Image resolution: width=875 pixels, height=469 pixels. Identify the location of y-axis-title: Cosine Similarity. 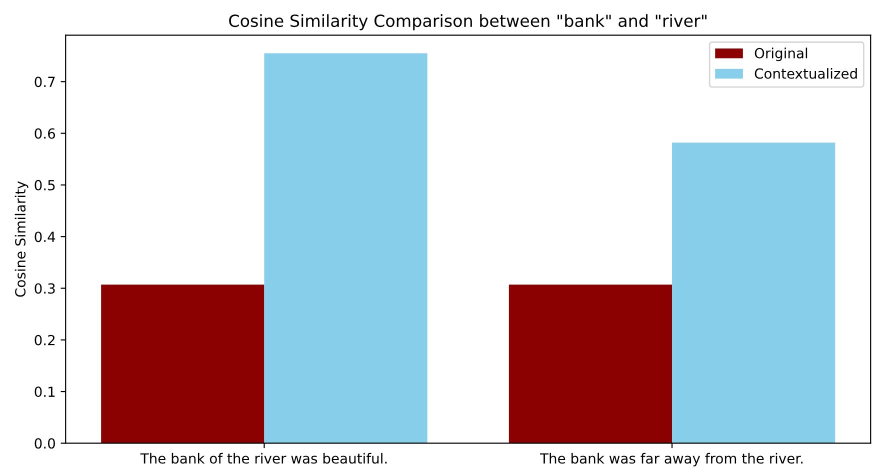
(21, 239).